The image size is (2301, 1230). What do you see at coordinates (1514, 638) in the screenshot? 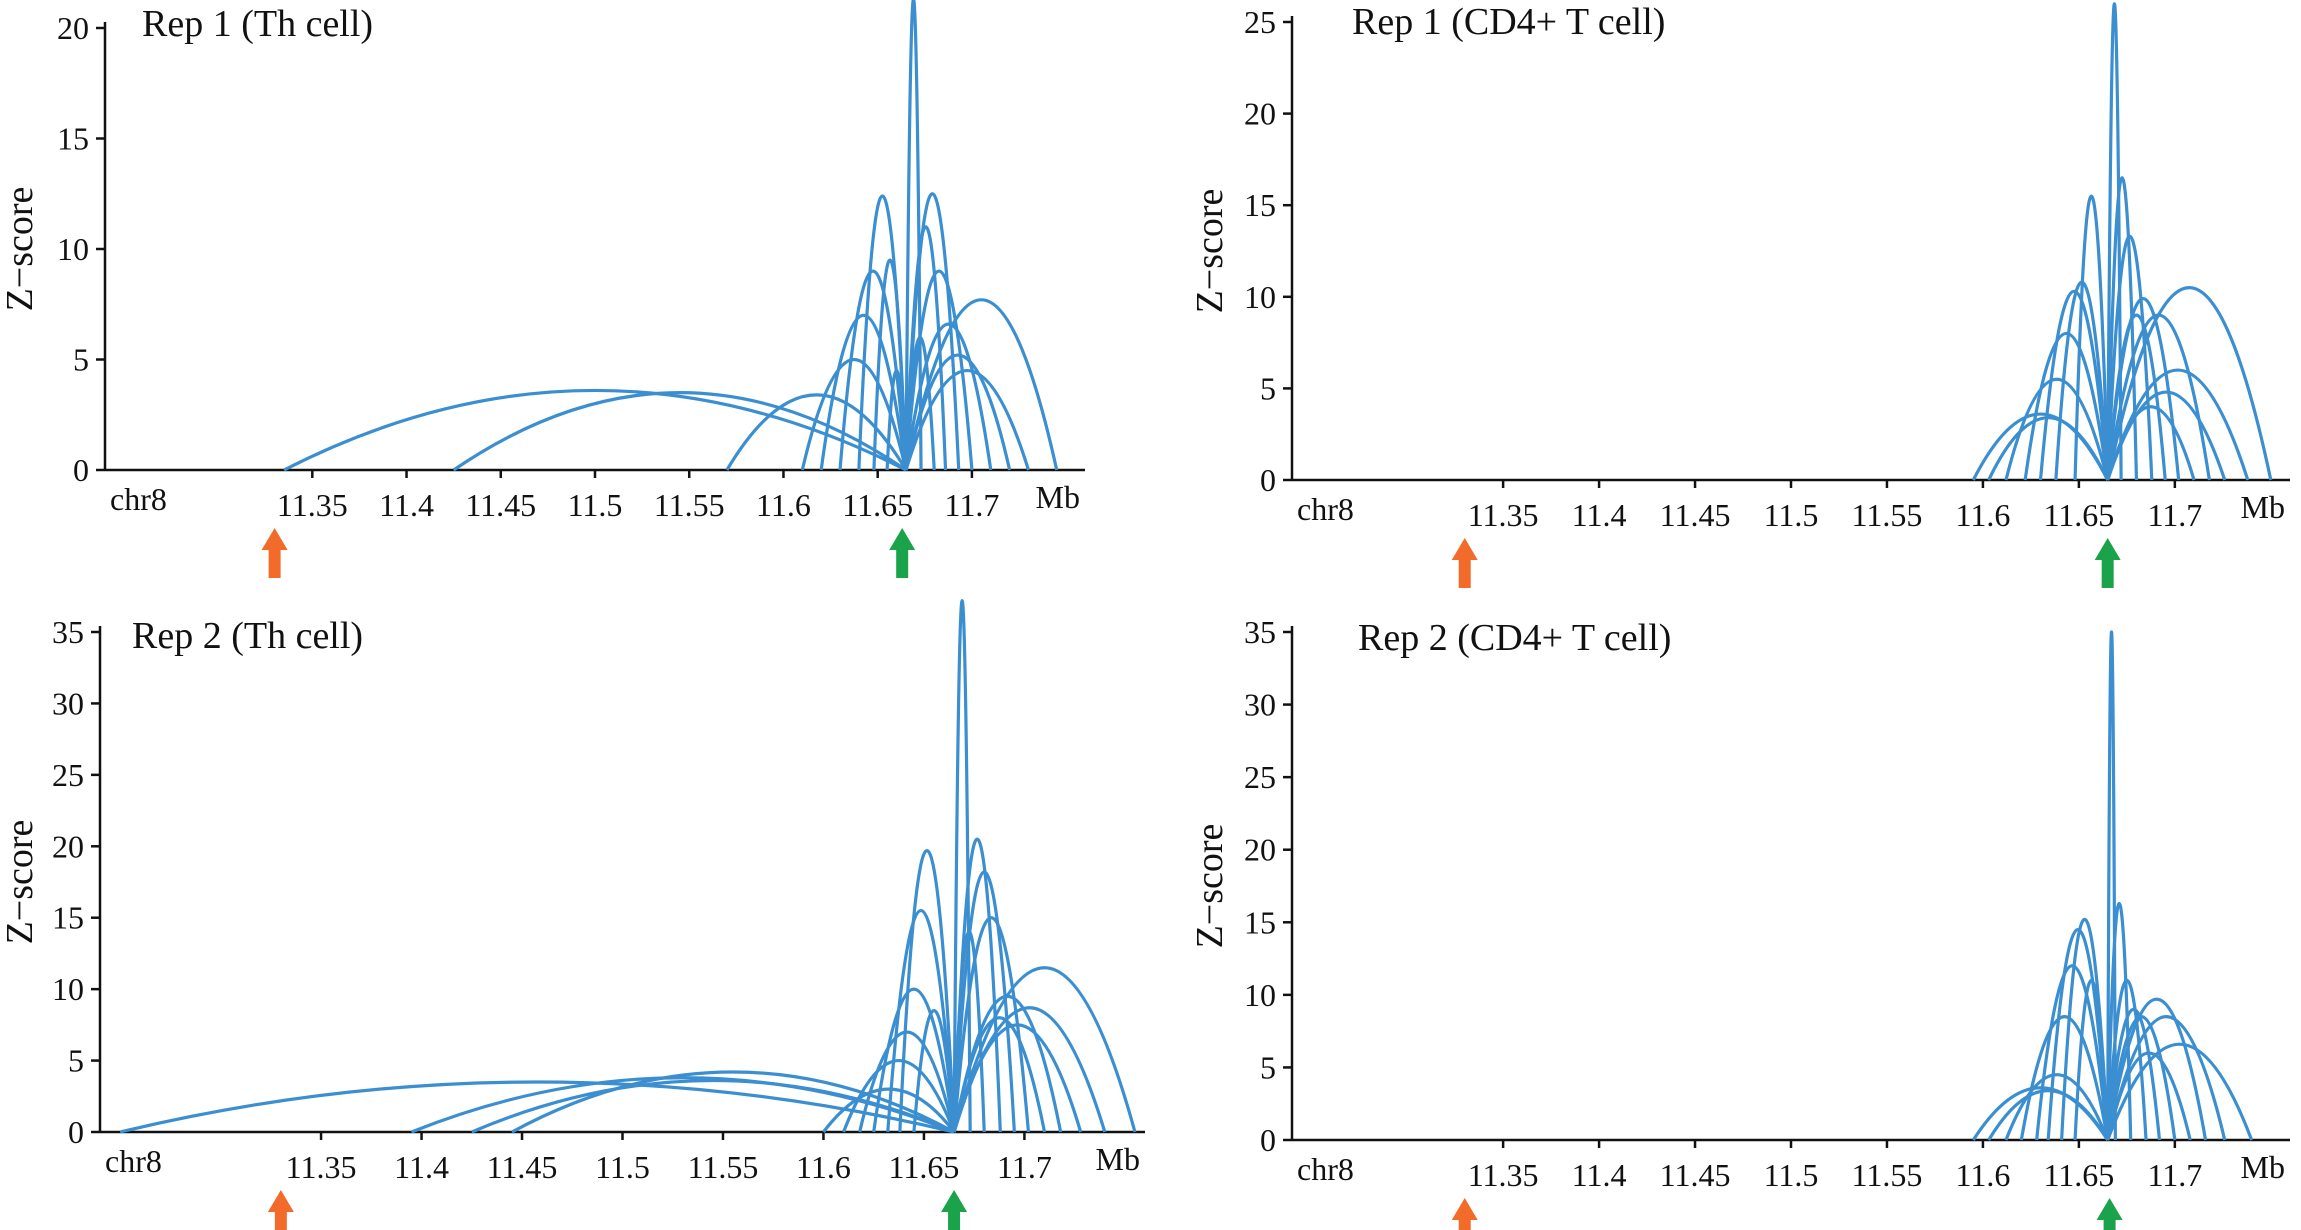
I see `panel-title: Rep 2 (CD4+ T cell)` at bounding box center [1514, 638].